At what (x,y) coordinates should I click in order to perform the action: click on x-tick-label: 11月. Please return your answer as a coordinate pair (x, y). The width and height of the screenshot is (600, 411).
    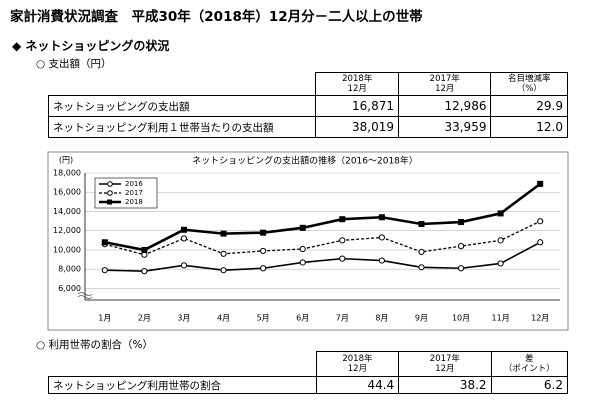
    Looking at the image, I should click on (501, 318).